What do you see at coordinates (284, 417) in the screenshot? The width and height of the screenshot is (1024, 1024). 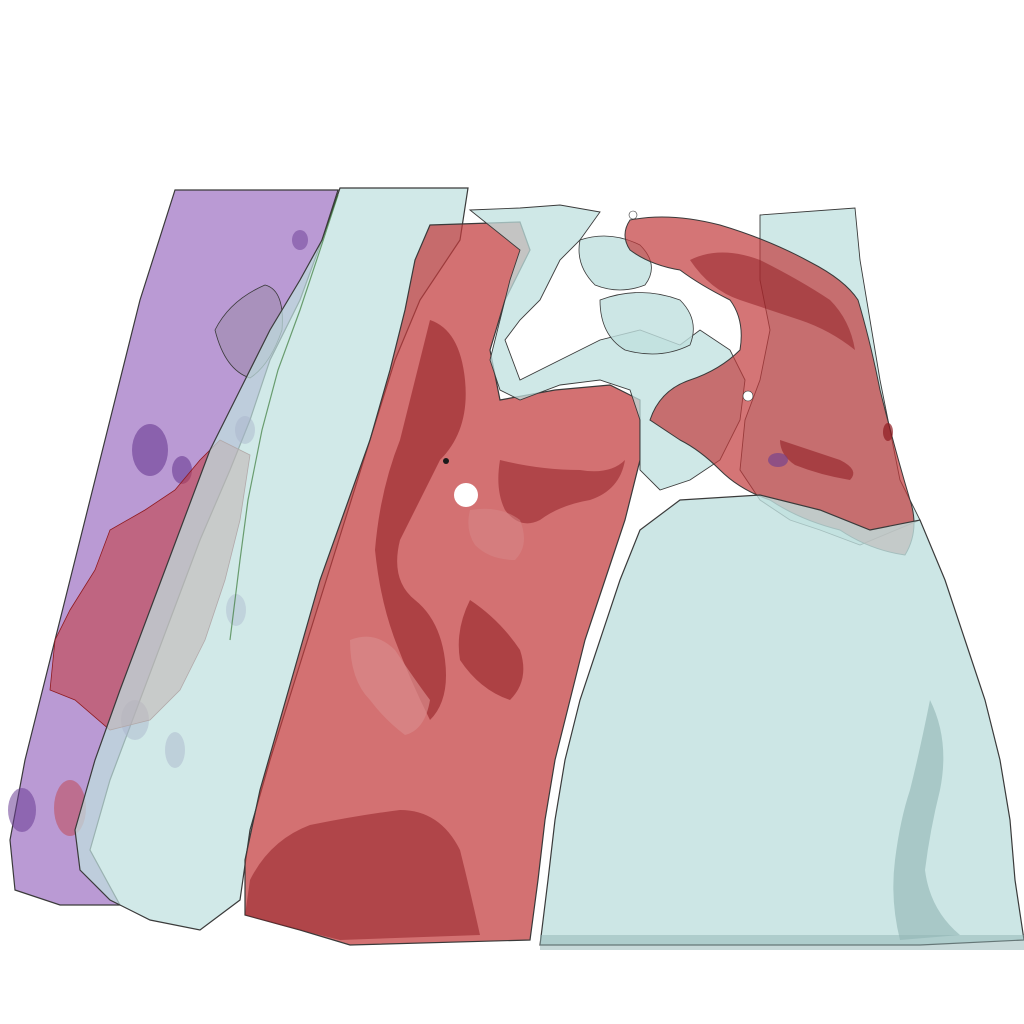 I see `cyan-slab-green-edge` at bounding box center [284, 417].